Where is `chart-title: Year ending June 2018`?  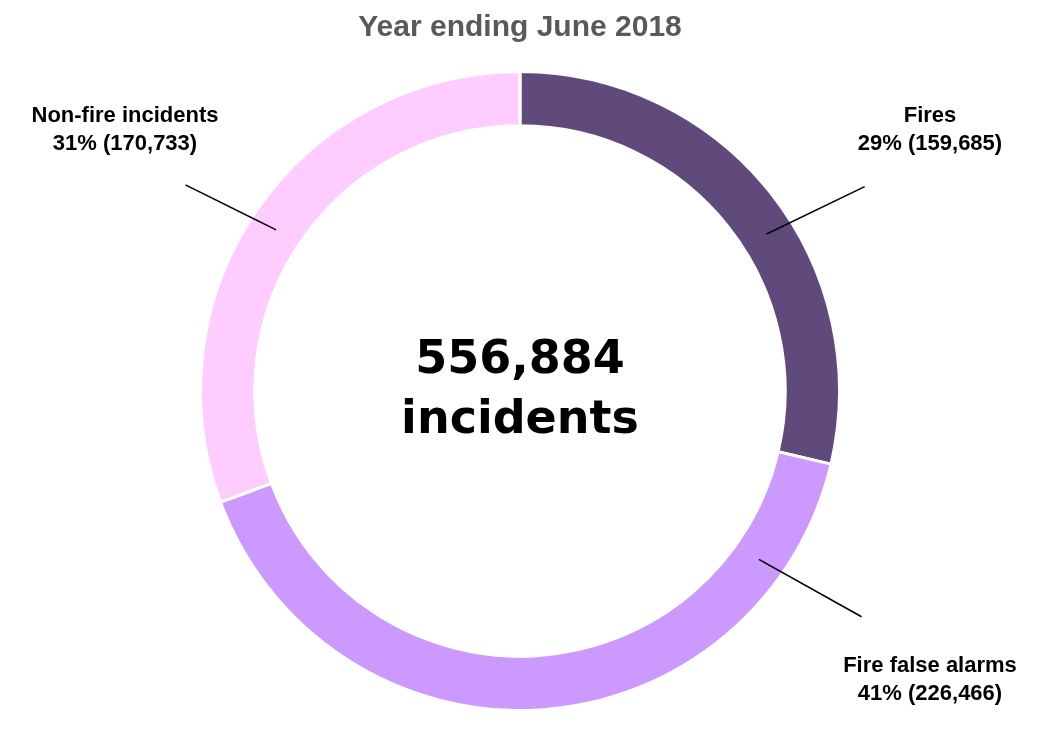 chart-title: Year ending June 2018 is located at coordinates (520, 26).